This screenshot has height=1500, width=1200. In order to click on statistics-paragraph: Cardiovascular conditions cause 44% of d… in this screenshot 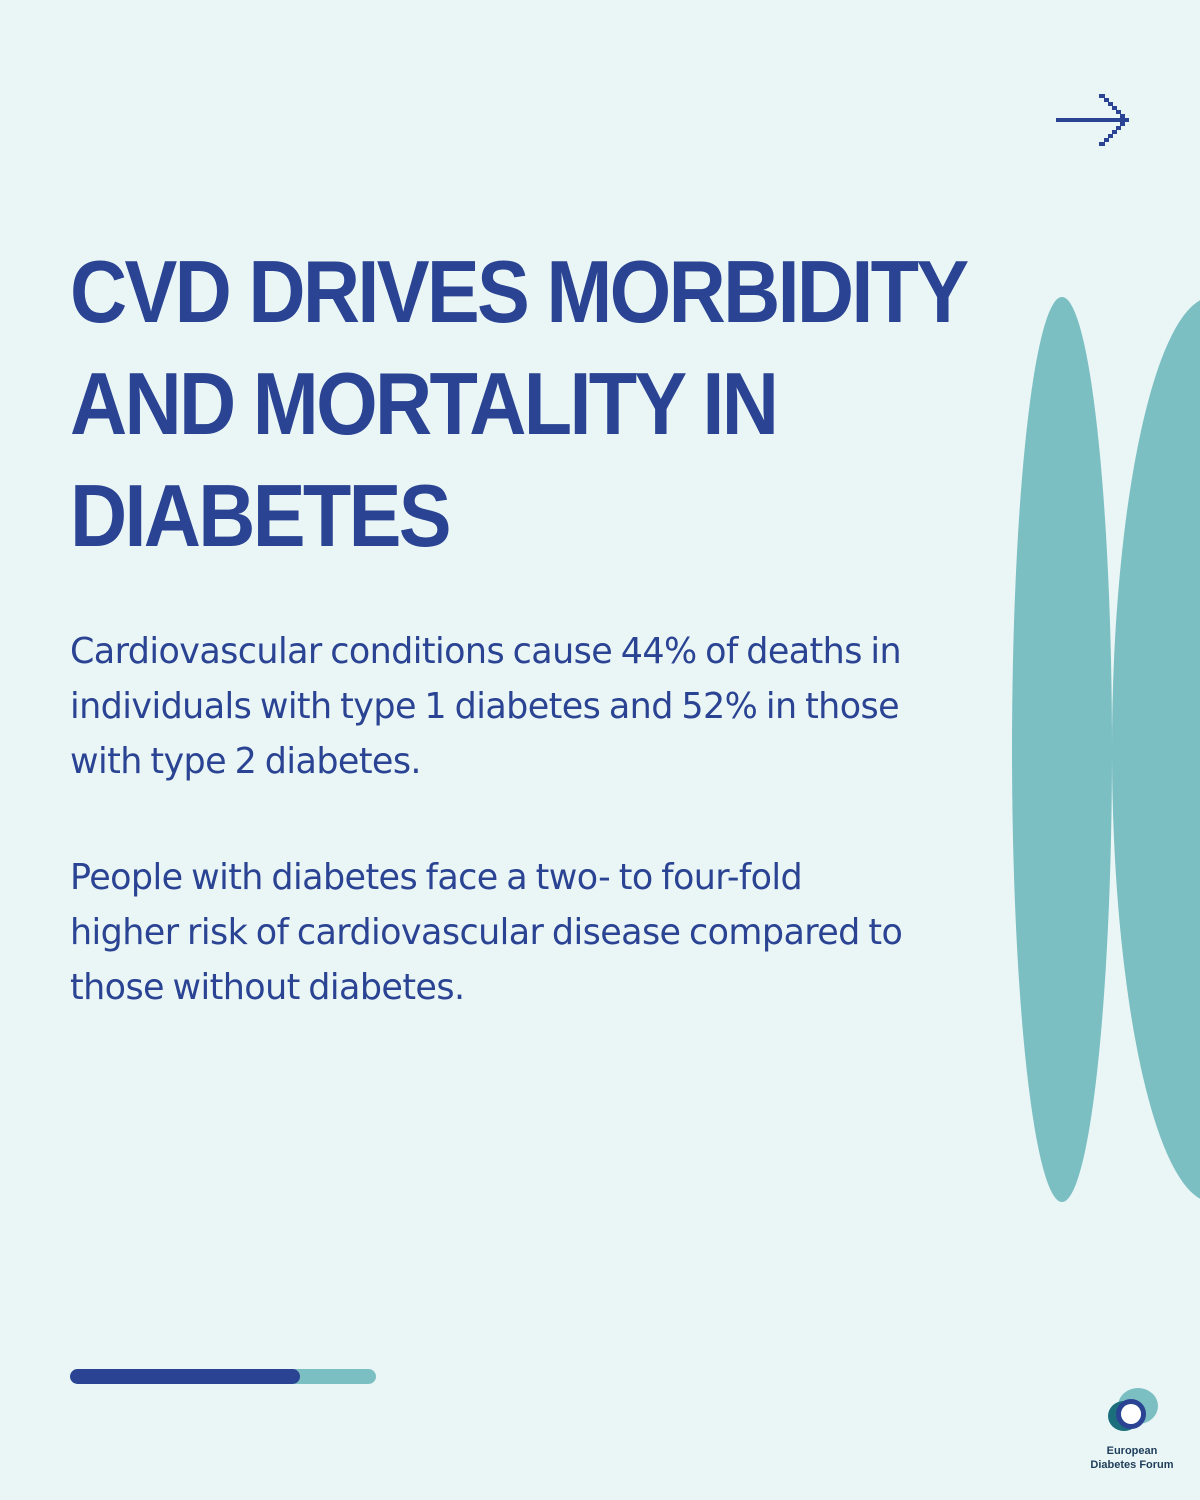, I will do `click(560, 706)`.